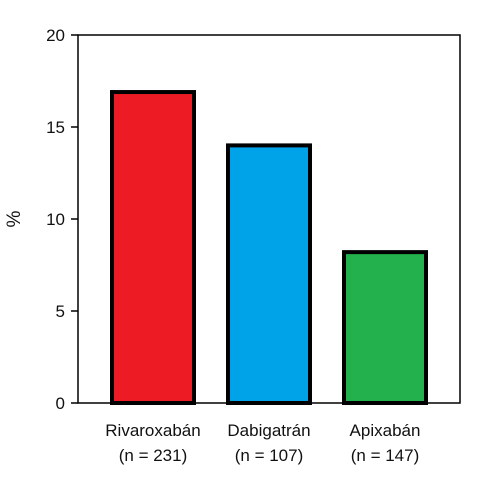  I want to click on y-axis-ticks: 0 5 10 15 20, so click(62, 219).